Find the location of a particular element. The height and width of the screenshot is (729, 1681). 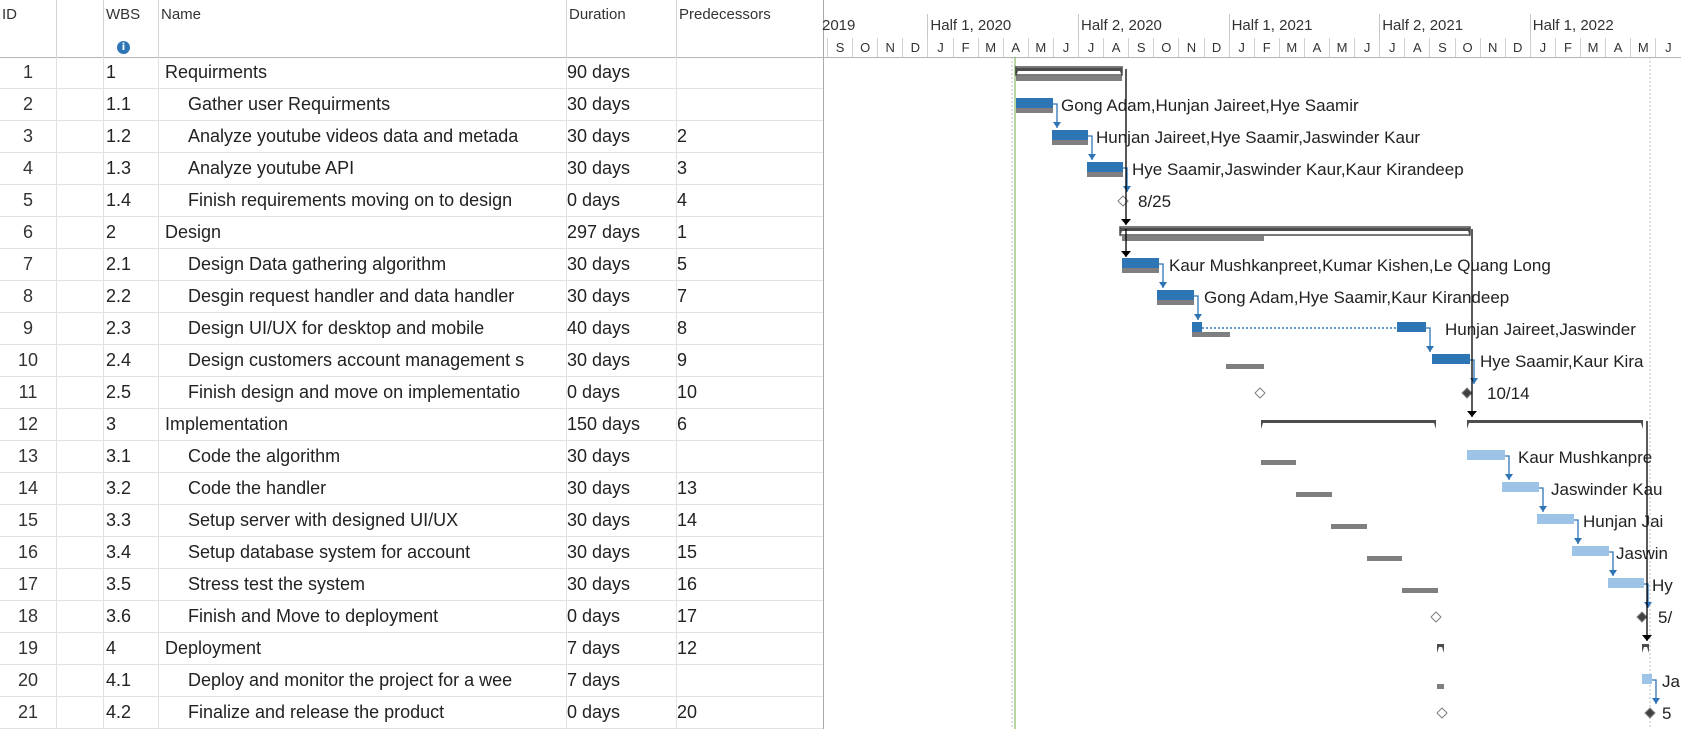

task-wbs-cell: 2.4 is located at coordinates (131, 360).